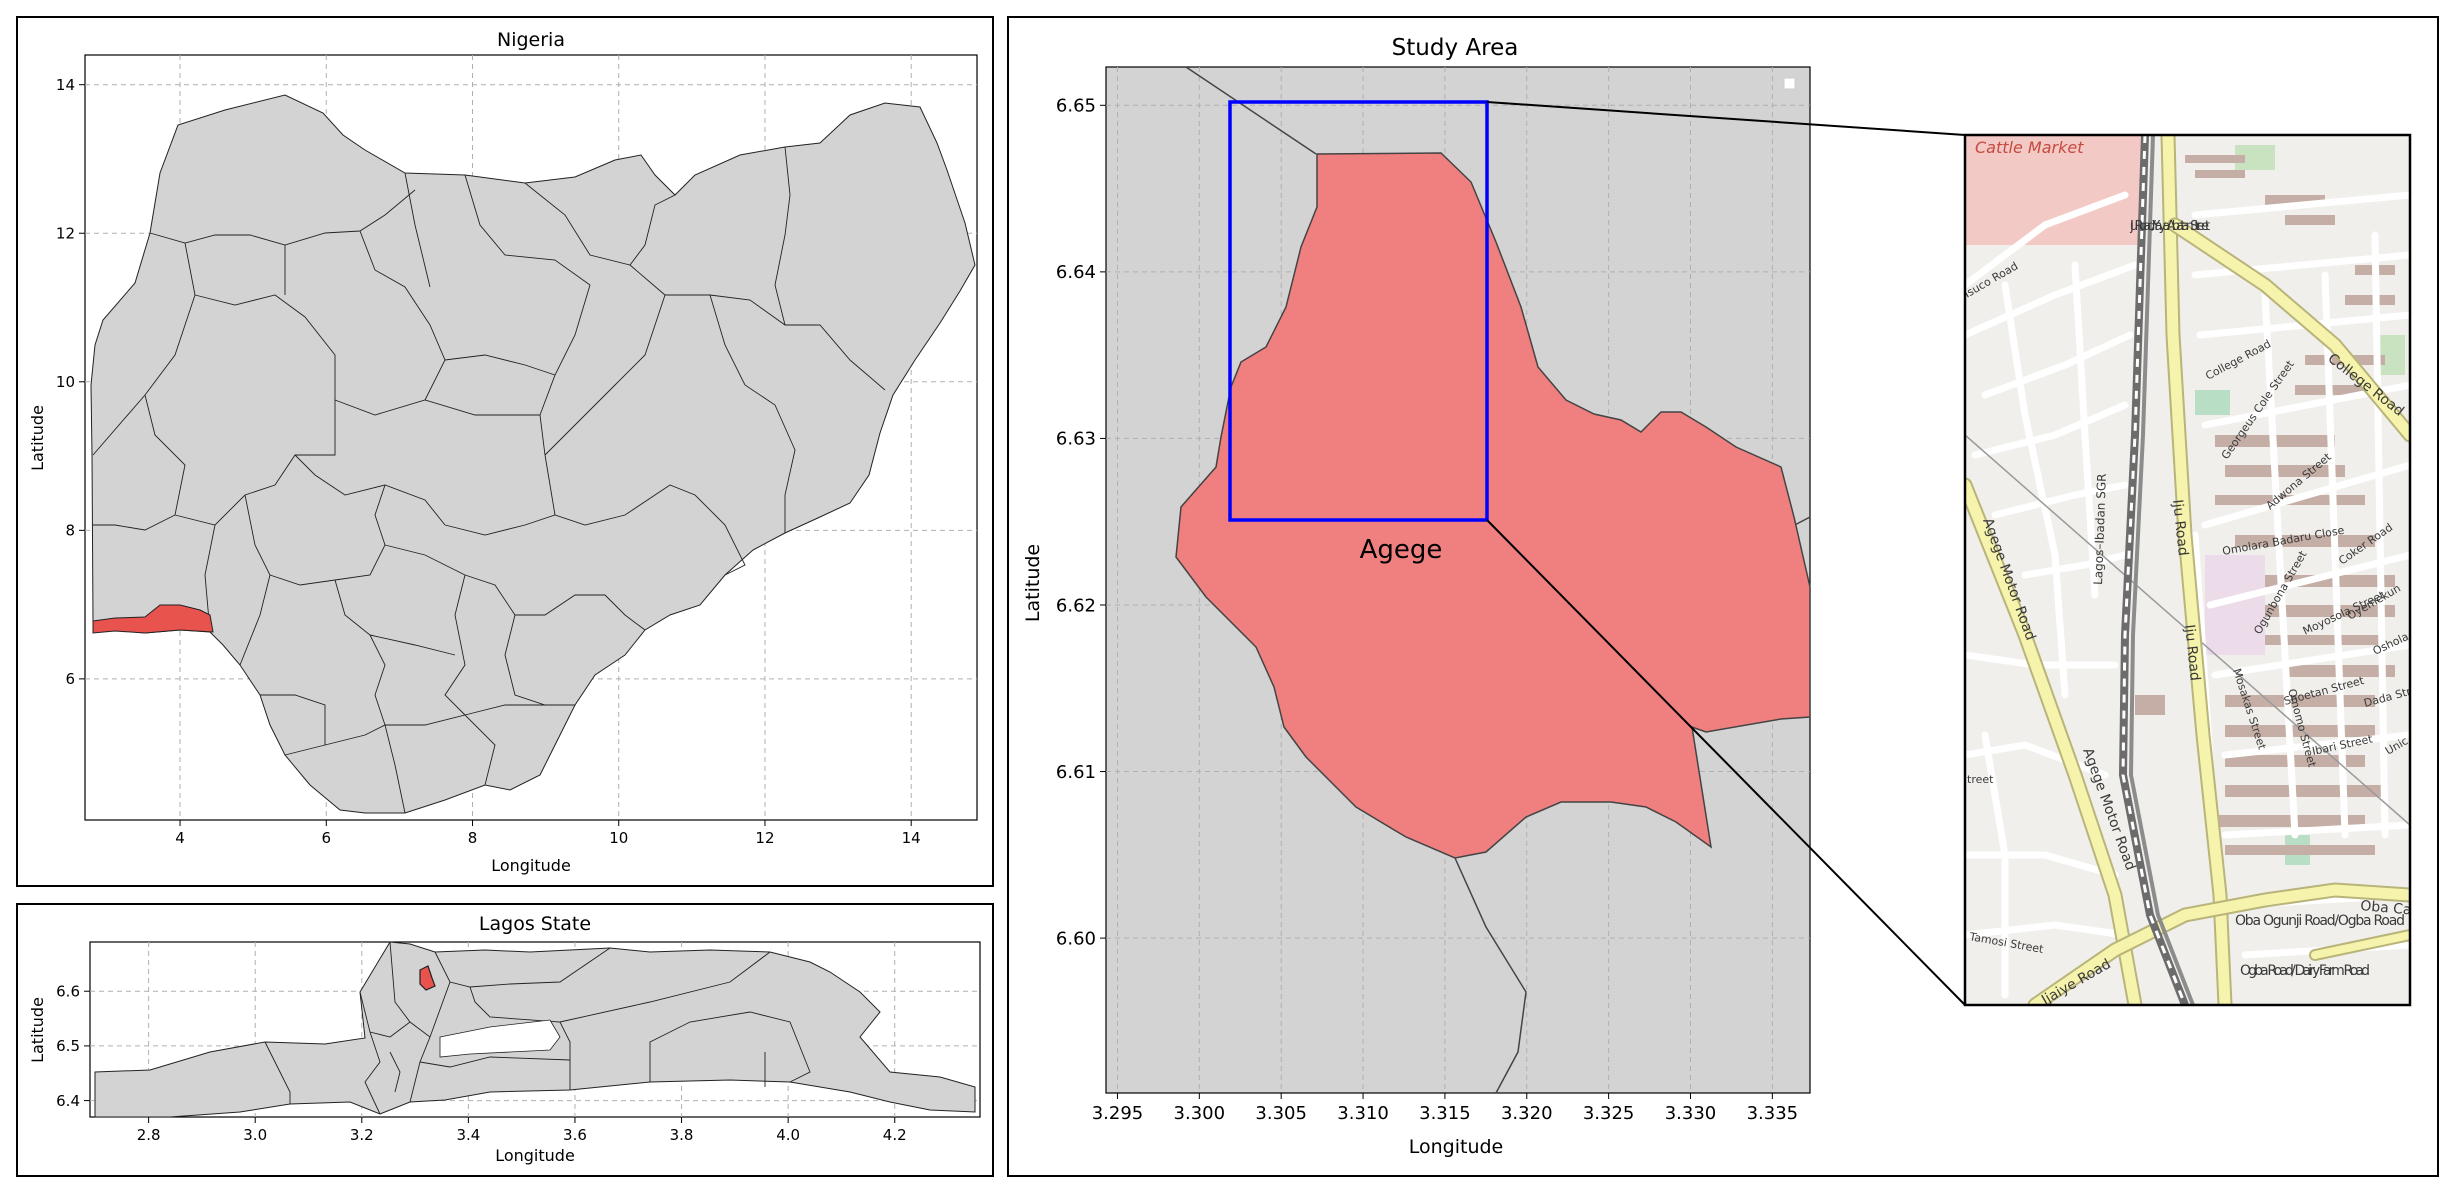 The image size is (2454, 1194). Describe the element at coordinates (2305, 971) in the screenshot. I see `svg-text: Ogba Road/ Dairy Farm Road` at that location.